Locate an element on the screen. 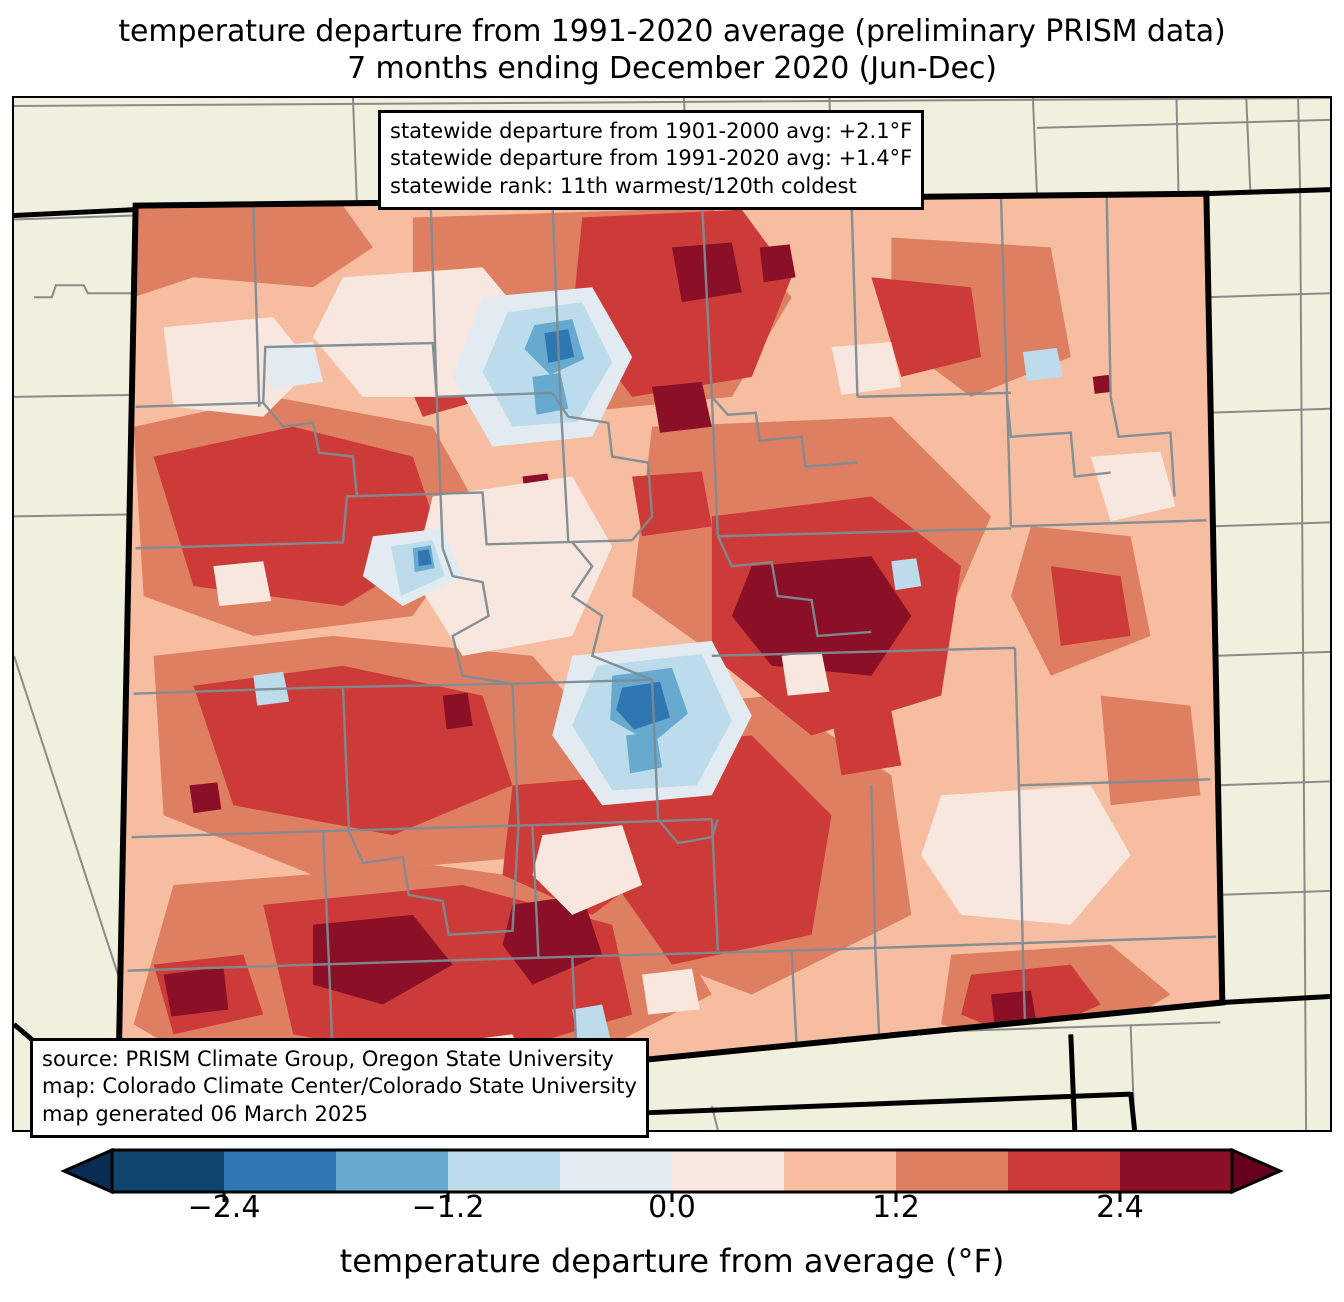 This screenshot has width=1344, height=1302. title-line-2: 7 months ending December 2020 (Jun-Dec) is located at coordinates (672, 68).